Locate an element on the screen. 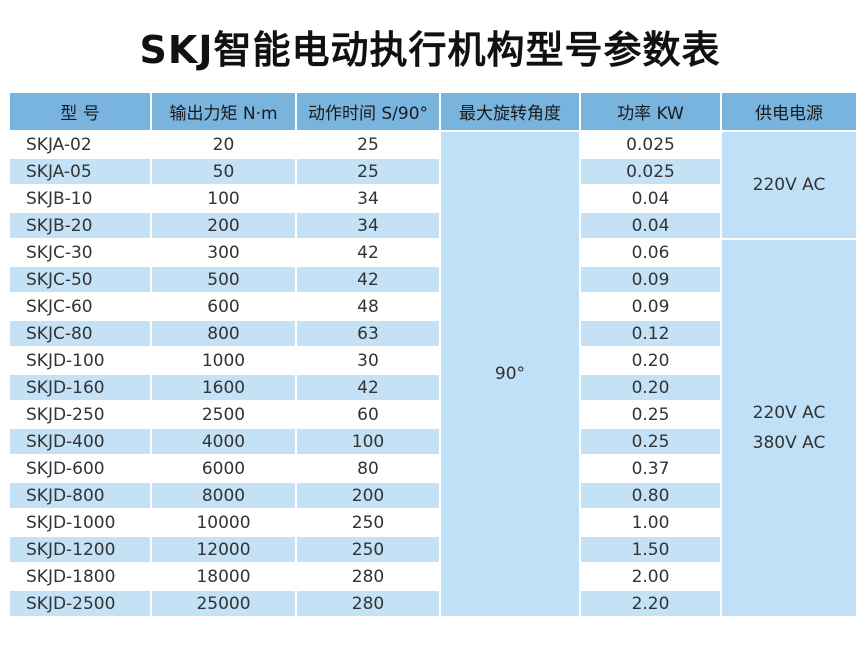 This screenshot has width=860, height=666. model-cell: SKJD-800 is located at coordinates (80, 495).